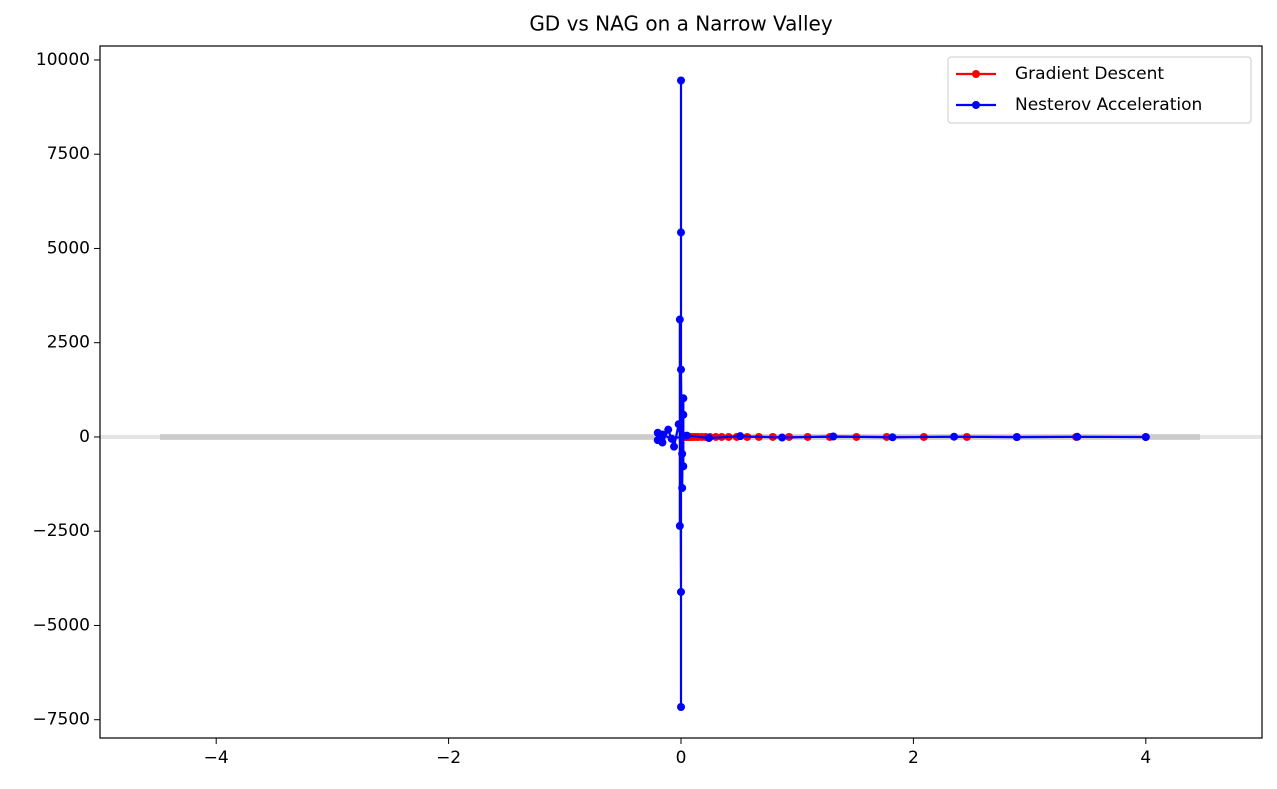  What do you see at coordinates (63, 60) in the screenshot?
I see `y-tick-label: 10000` at bounding box center [63, 60].